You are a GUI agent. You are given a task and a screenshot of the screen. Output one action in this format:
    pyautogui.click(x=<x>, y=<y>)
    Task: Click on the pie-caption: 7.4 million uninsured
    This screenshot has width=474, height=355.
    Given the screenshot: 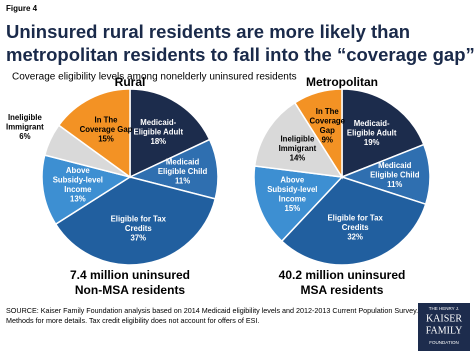 What is the action you would take?
    pyautogui.click(x=130, y=275)
    